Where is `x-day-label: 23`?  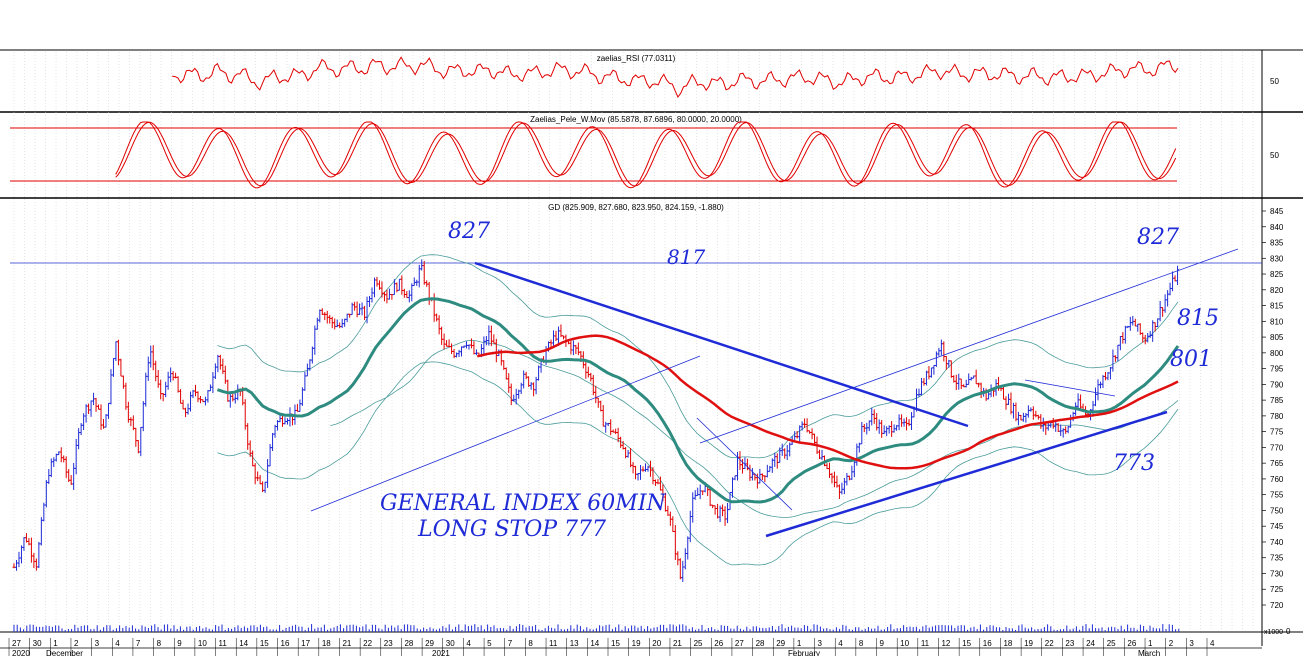
x-day-label: 23 is located at coordinates (1069, 643).